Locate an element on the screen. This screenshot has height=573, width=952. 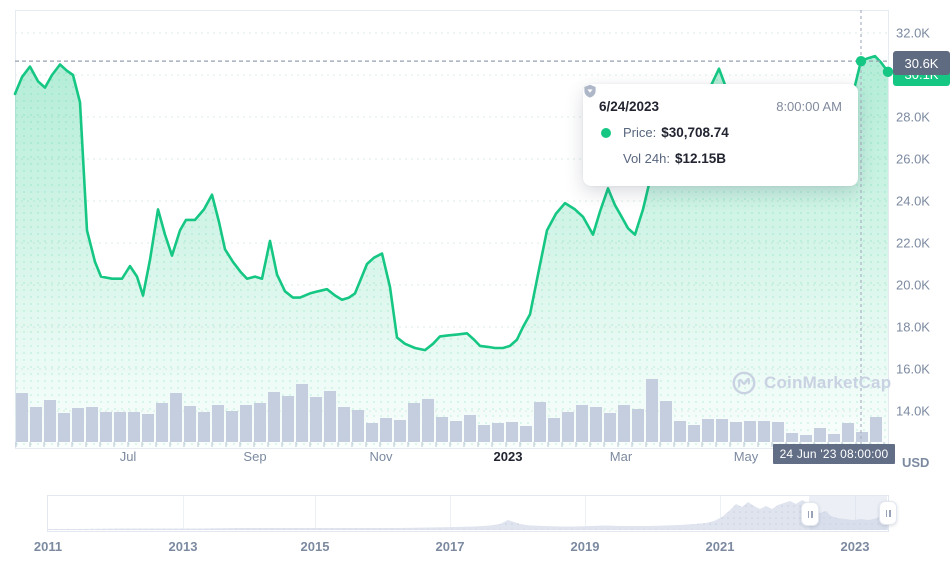
timeline-year-label: 2015 is located at coordinates (315, 546).